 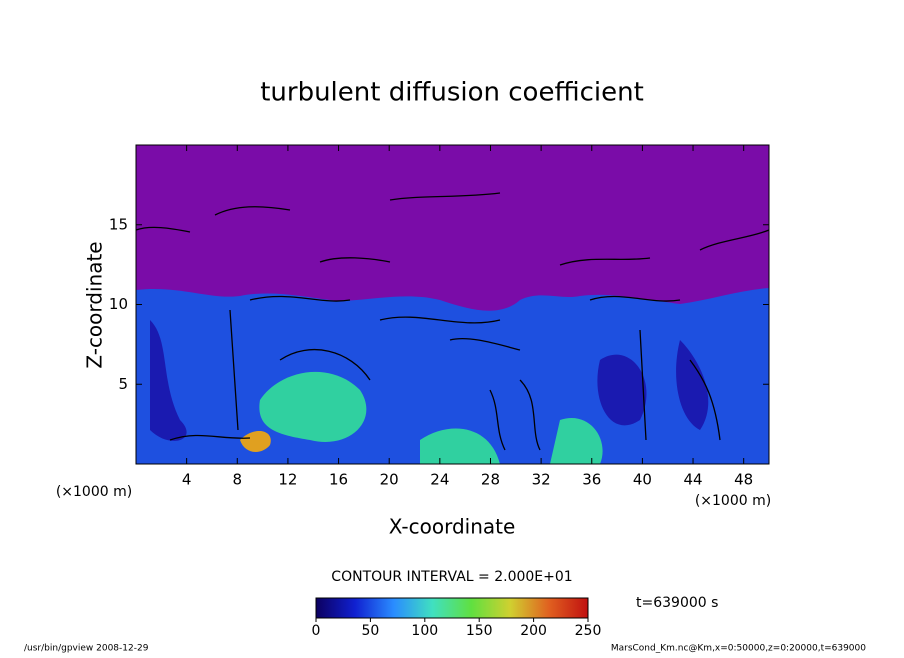 I want to click on x-unit-label: (×1000 m), so click(x=733, y=501).